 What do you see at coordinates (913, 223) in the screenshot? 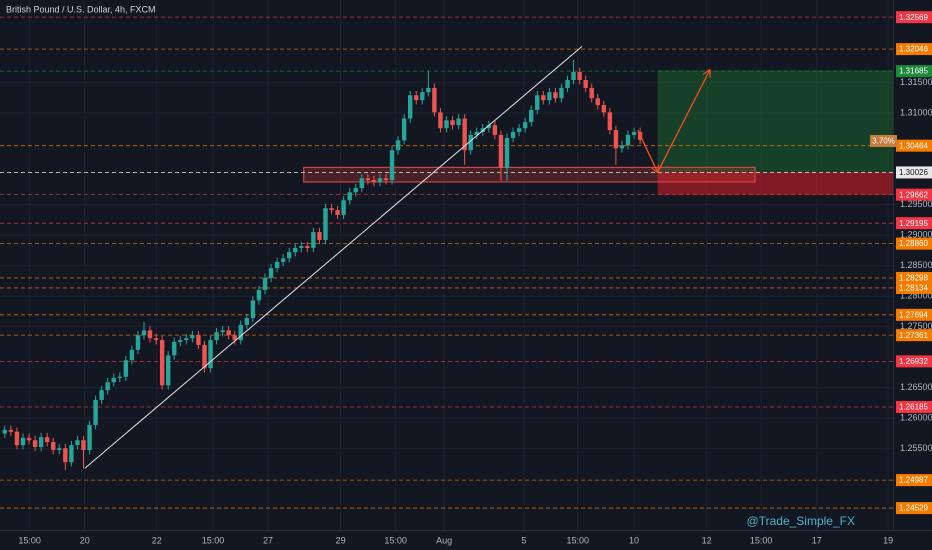
I see `level-label: 1.29195` at bounding box center [913, 223].